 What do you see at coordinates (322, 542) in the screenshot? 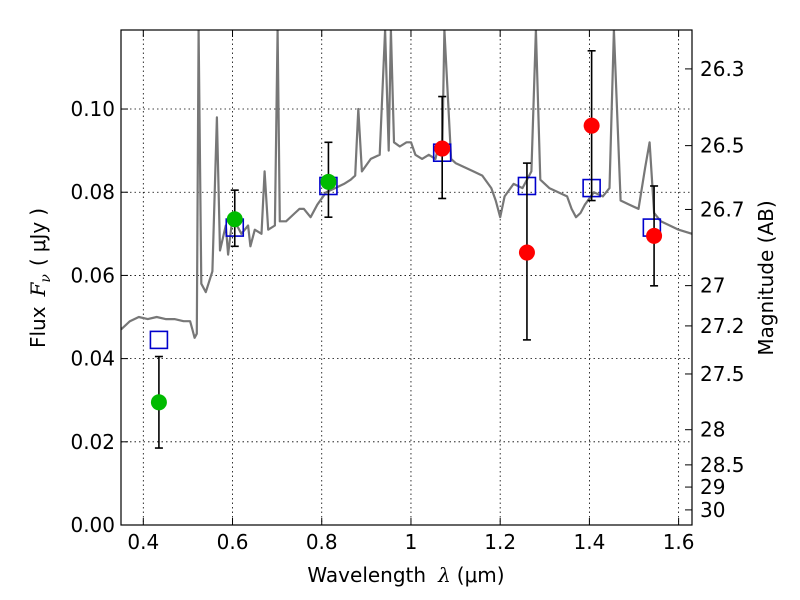
I see `x-tick-label: 0.8` at bounding box center [322, 542].